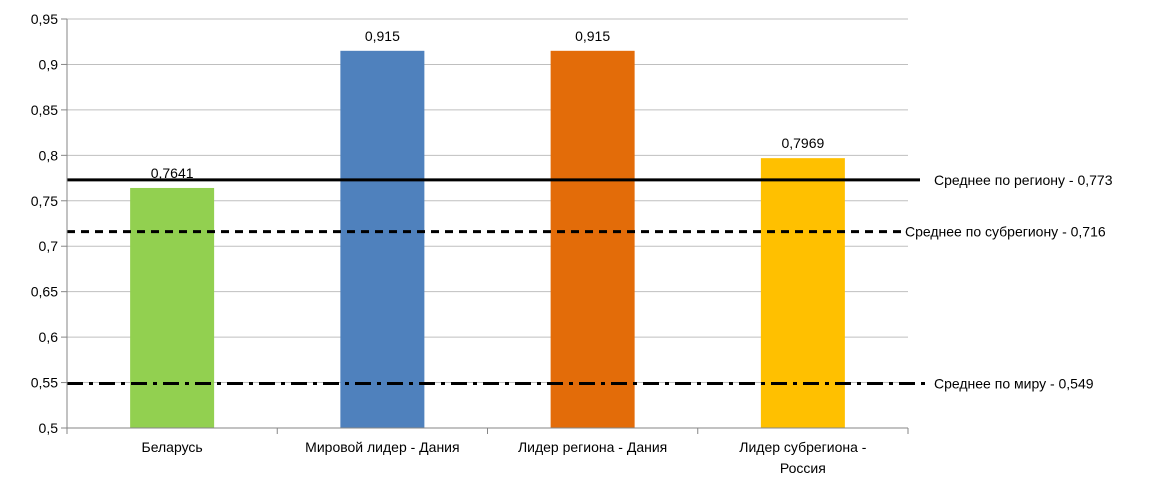 The image size is (1167, 483). What do you see at coordinates (44, 110) in the screenshot?
I see `y-tick-label: 0,85` at bounding box center [44, 110].